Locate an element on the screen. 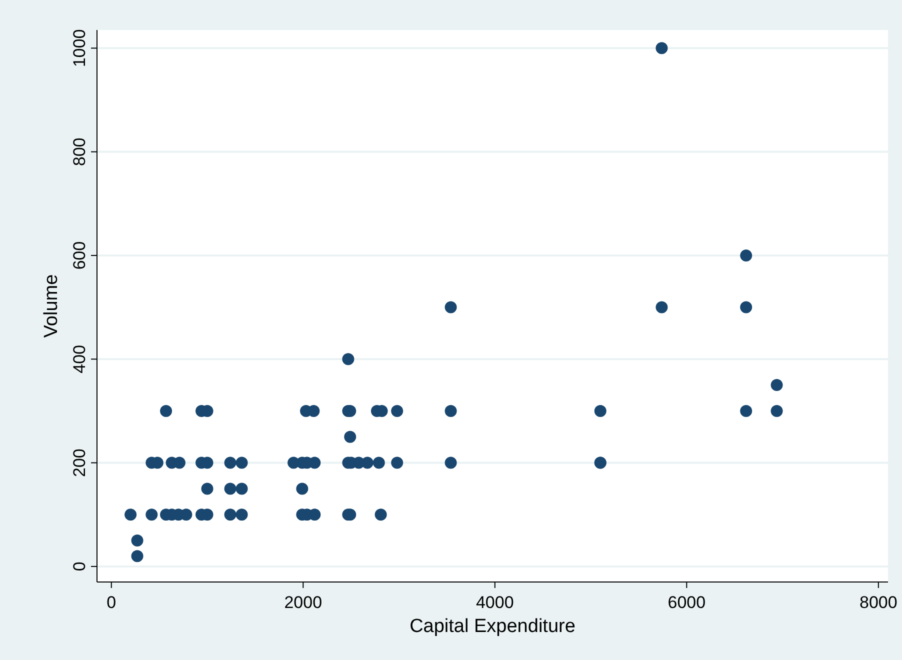  x-tick-label: 6000 is located at coordinates (687, 602).